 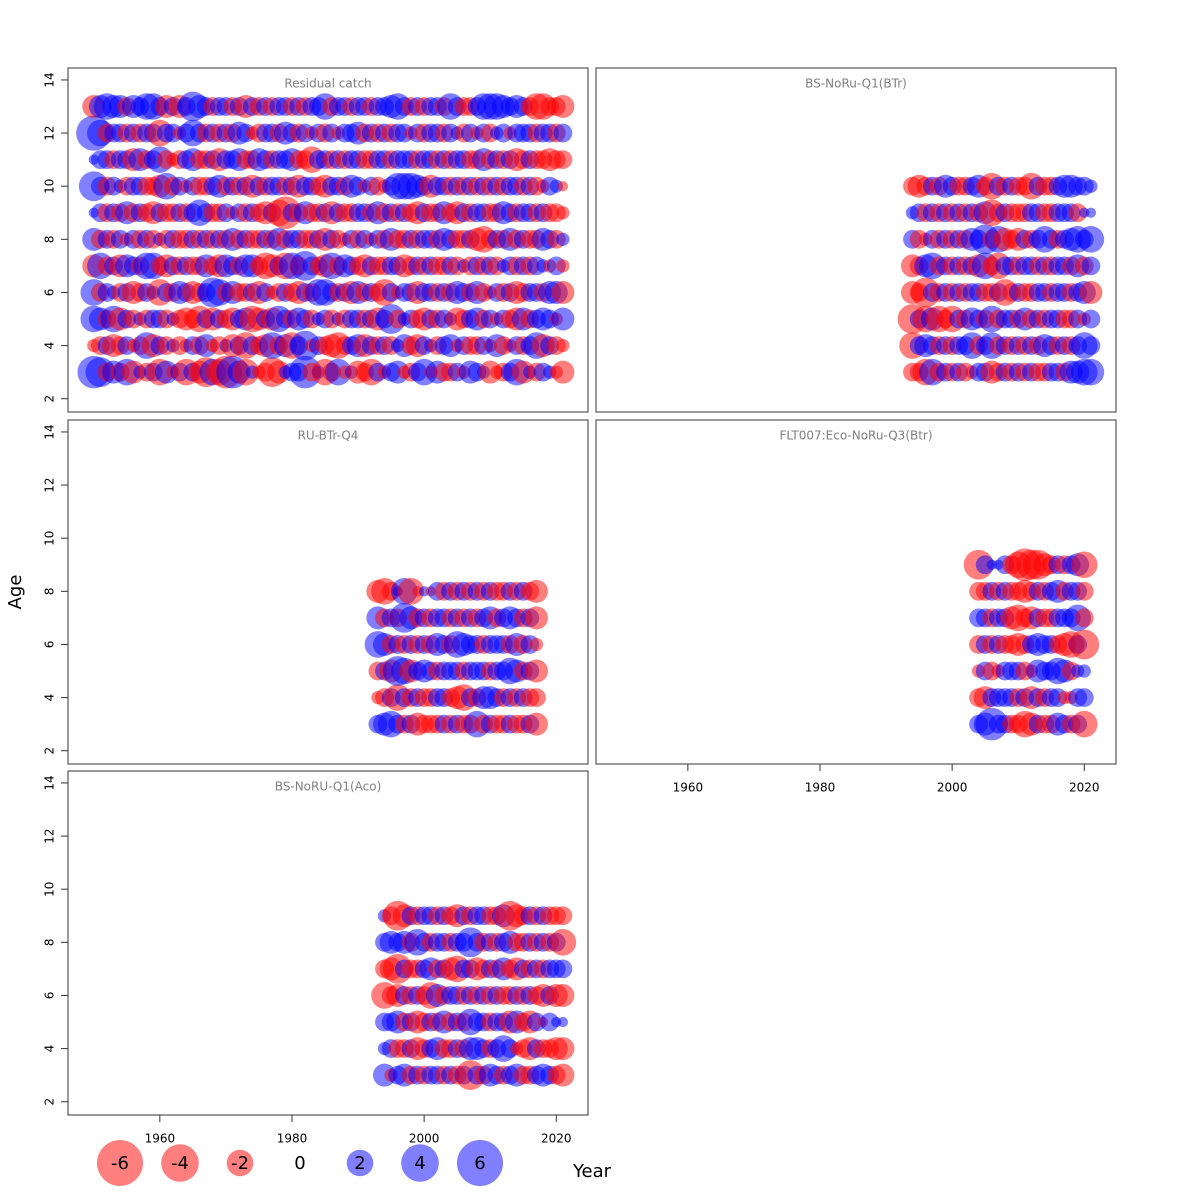 I want to click on panel: BS-NoRu-Q1(BTr), so click(x=856, y=240).